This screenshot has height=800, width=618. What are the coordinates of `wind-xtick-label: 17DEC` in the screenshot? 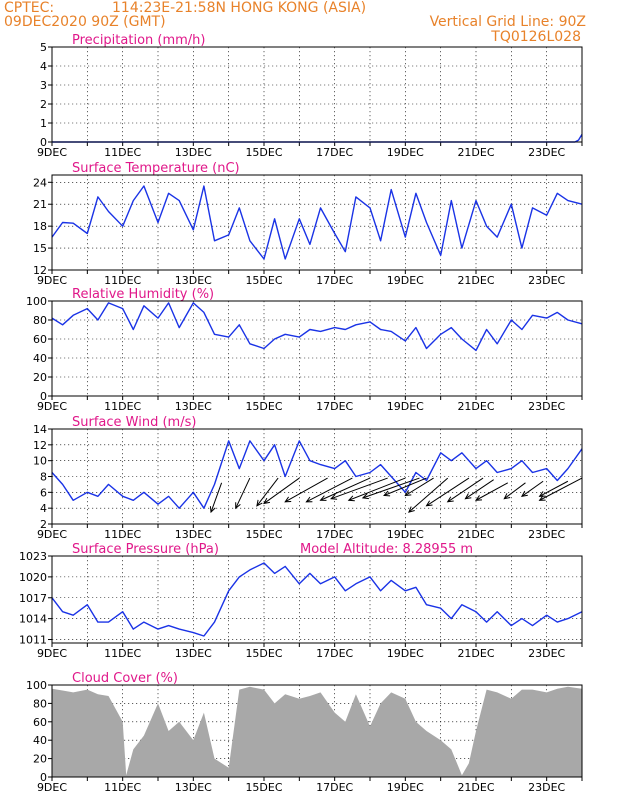 It's located at (334, 534).